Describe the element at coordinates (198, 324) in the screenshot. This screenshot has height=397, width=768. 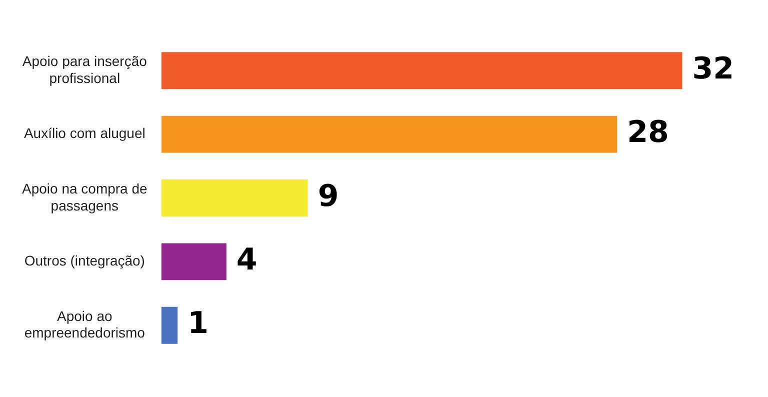
I see `data-label: 1` at that location.